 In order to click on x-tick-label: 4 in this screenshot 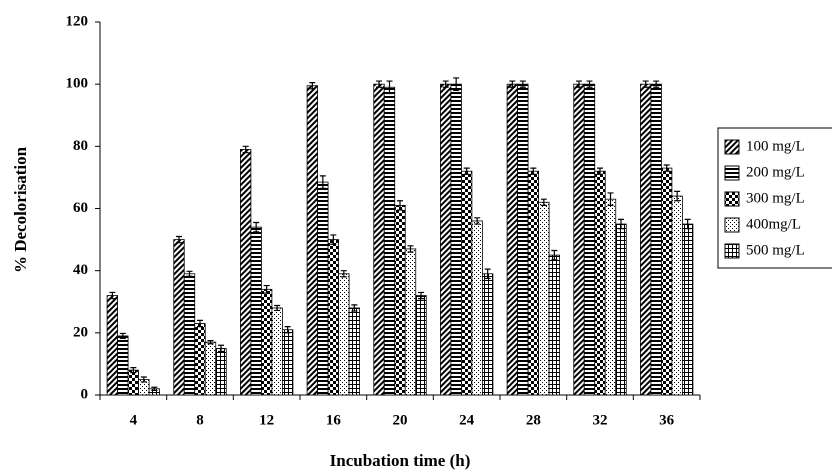, I will do `click(134, 420)`.